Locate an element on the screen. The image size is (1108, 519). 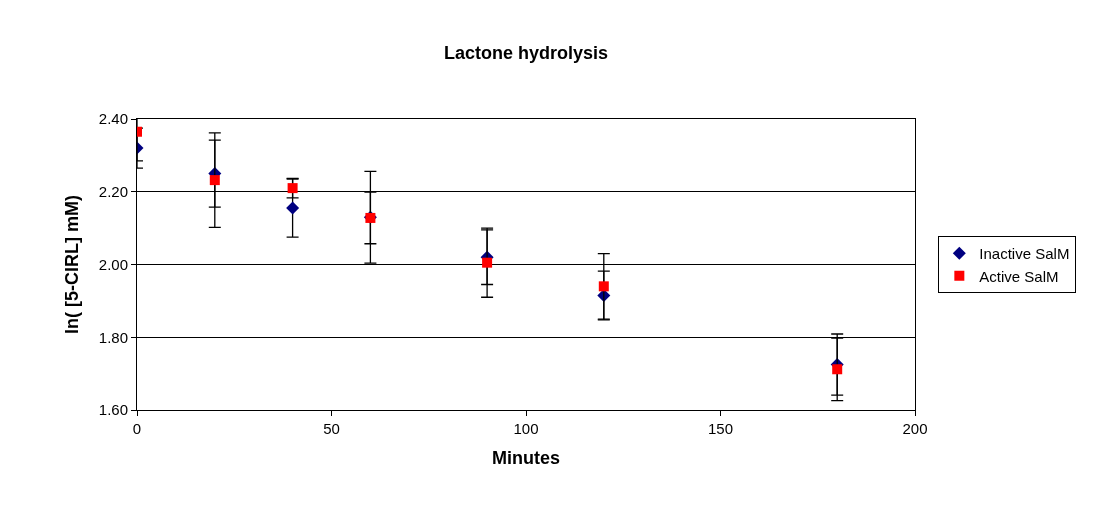
y-tick-label: 2.40 is located at coordinates (113, 119).